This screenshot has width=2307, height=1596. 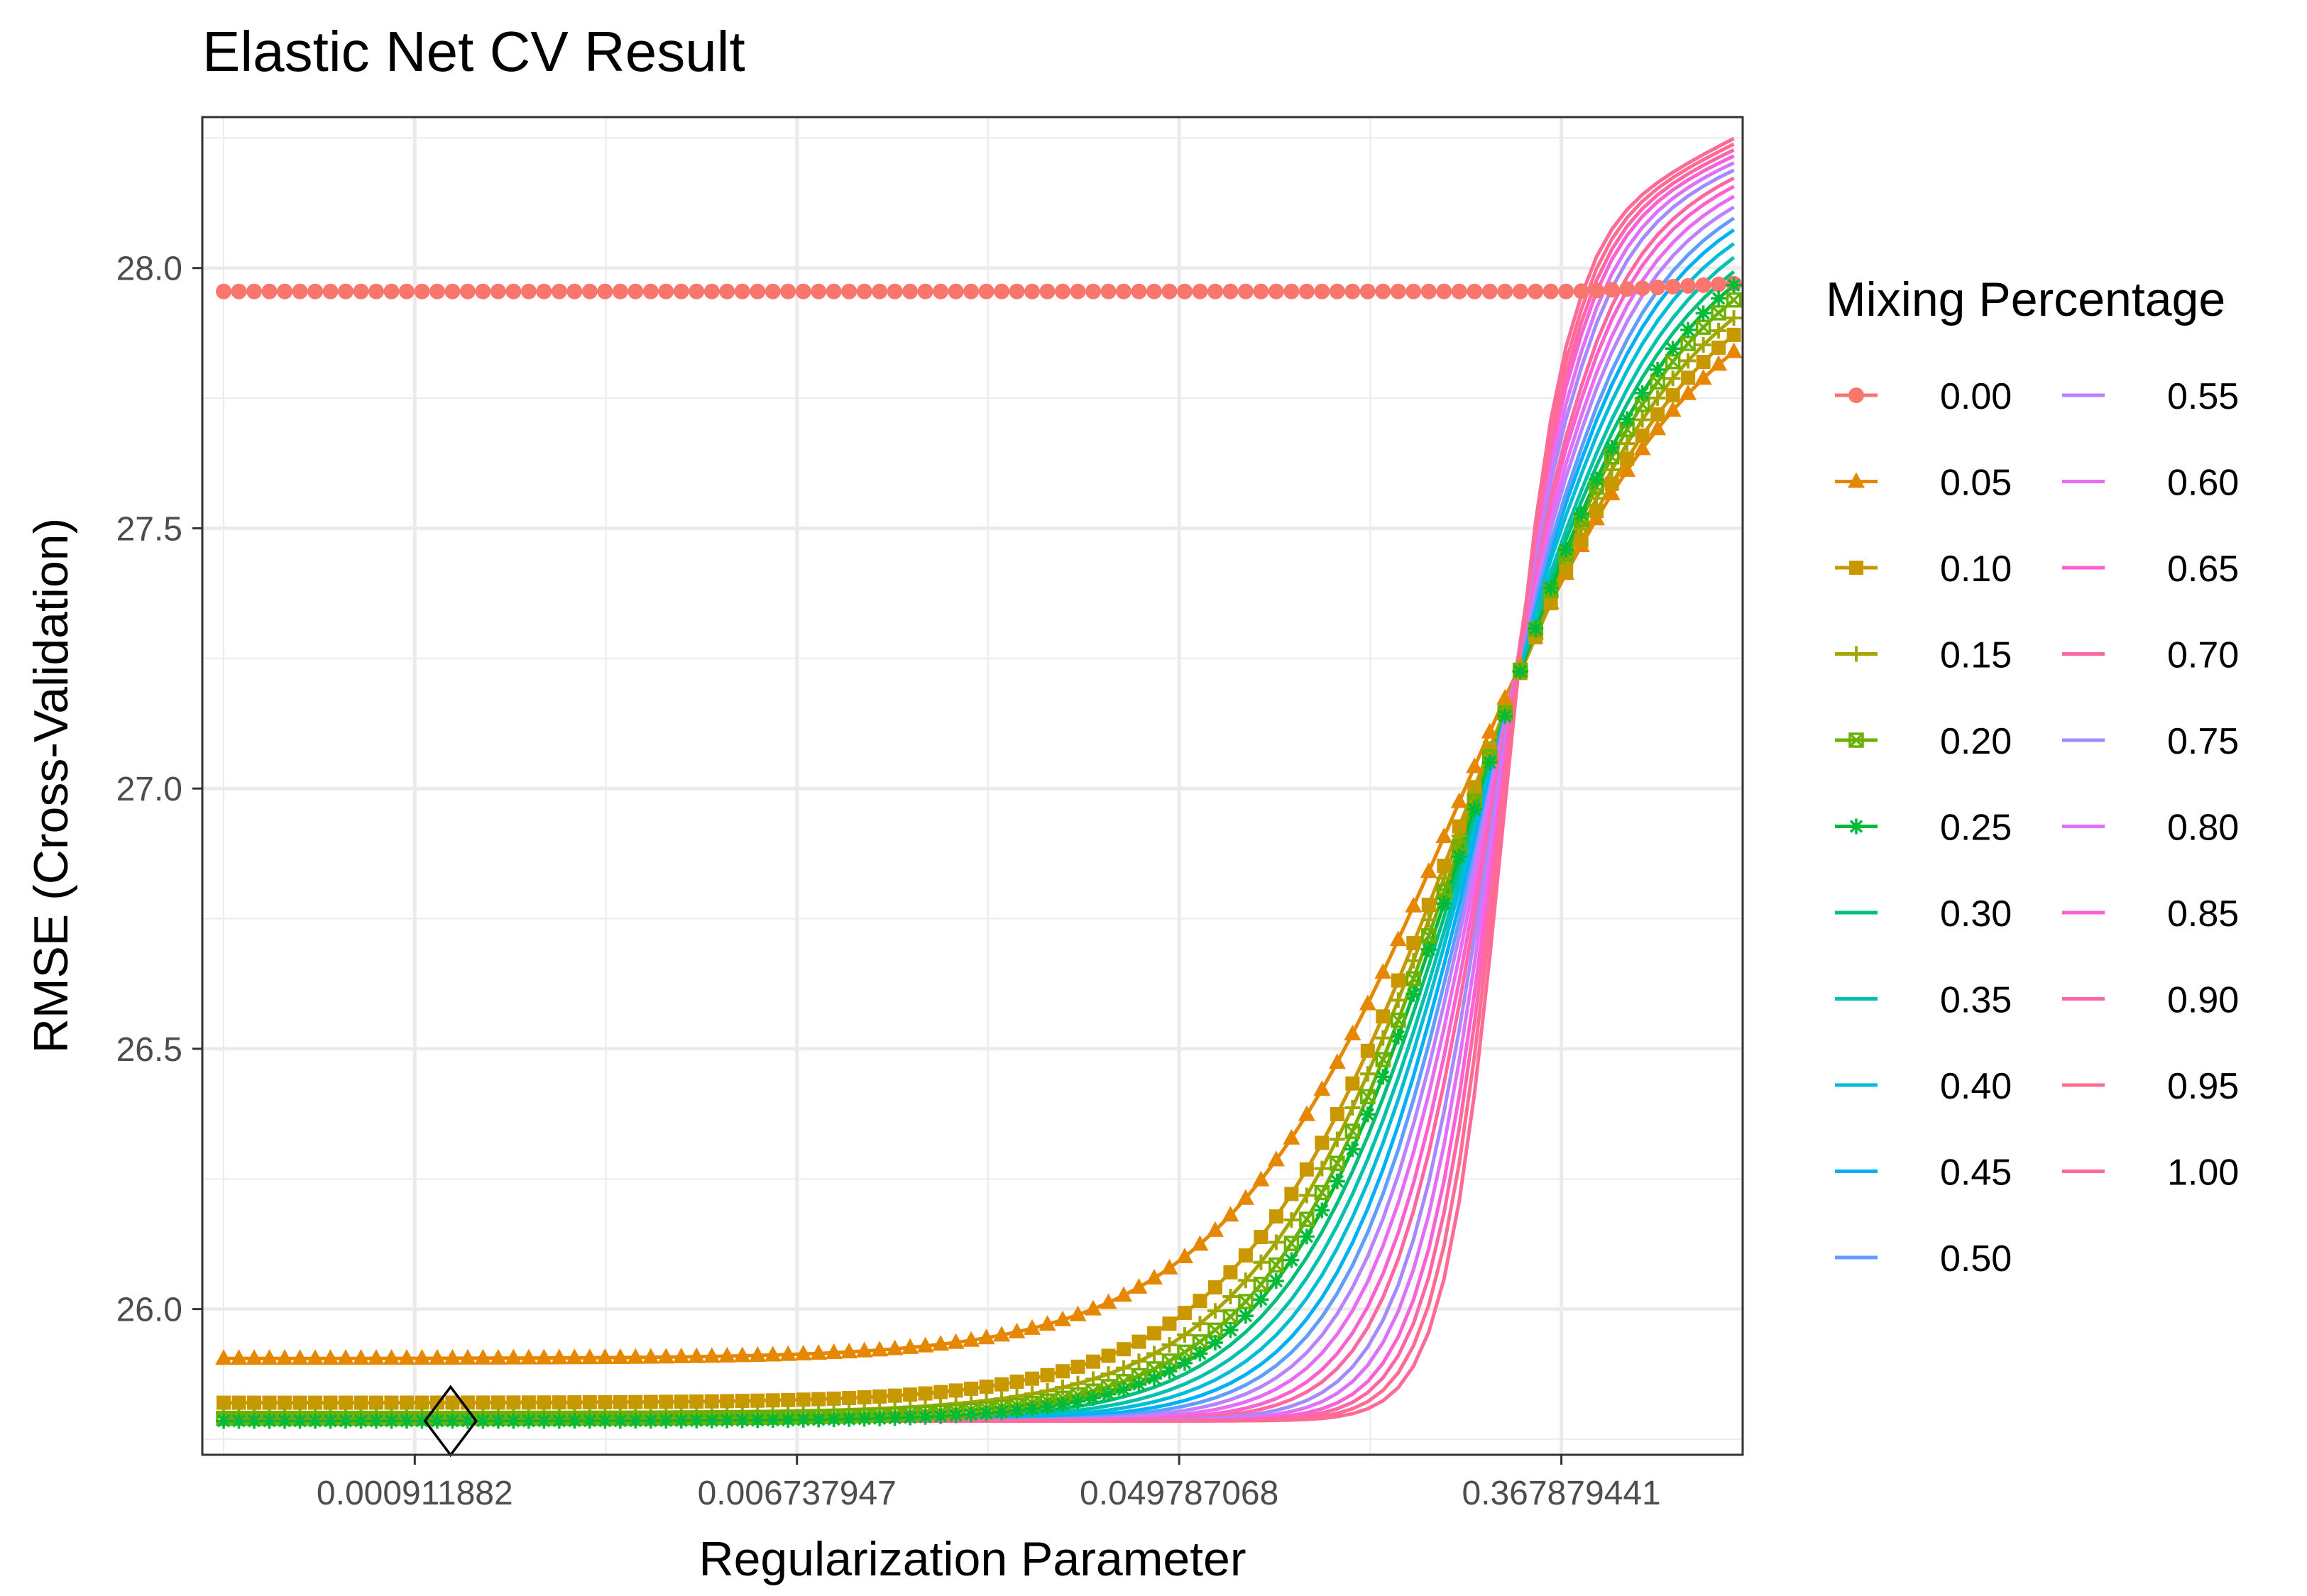 What do you see at coordinates (1179, 1493) in the screenshot?
I see `x-tick-label: 0.049787068` at bounding box center [1179, 1493].